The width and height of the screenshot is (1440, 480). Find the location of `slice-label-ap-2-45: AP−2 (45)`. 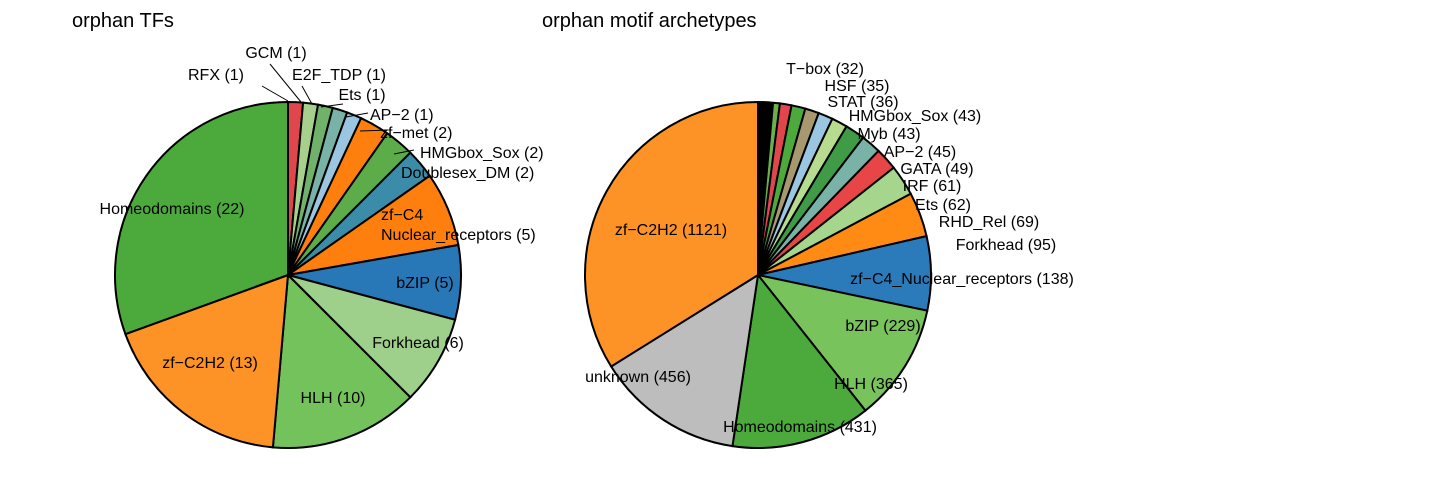

slice-label-ap-2-45: AP−2 (45) is located at coordinates (920, 152).